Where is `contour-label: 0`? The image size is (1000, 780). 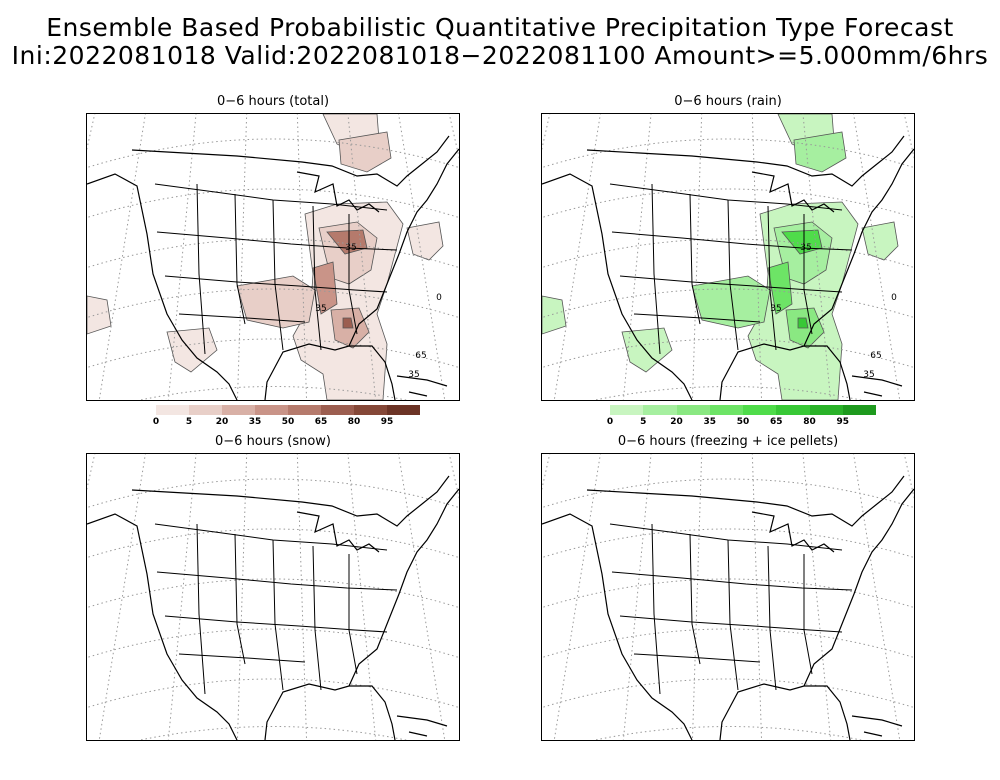
contour-label: 0 is located at coordinates (439, 298).